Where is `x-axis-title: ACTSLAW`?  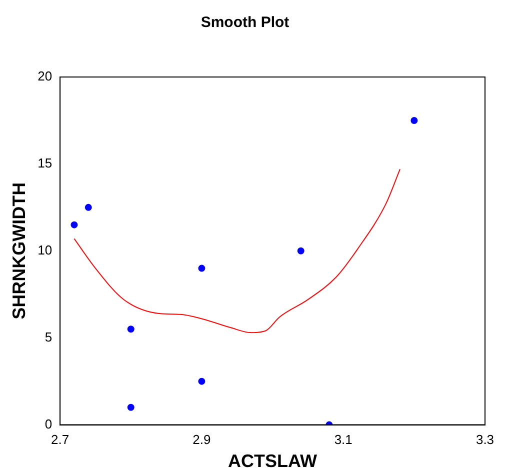 x-axis-title: ACTSLAW is located at coordinates (273, 461).